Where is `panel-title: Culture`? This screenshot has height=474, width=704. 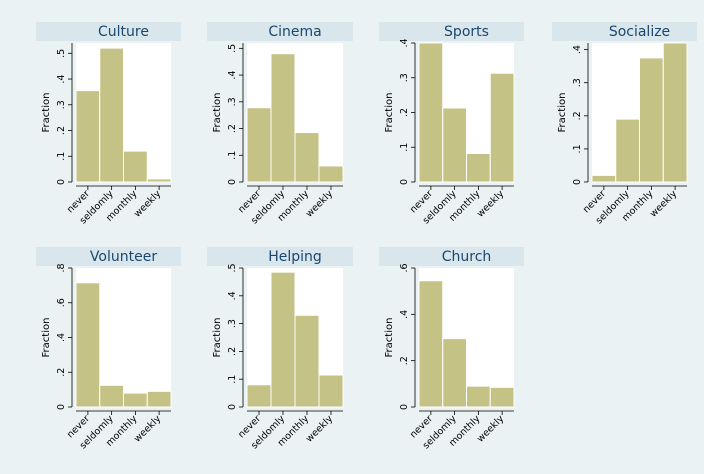
panel-title: Culture is located at coordinates (123, 32).